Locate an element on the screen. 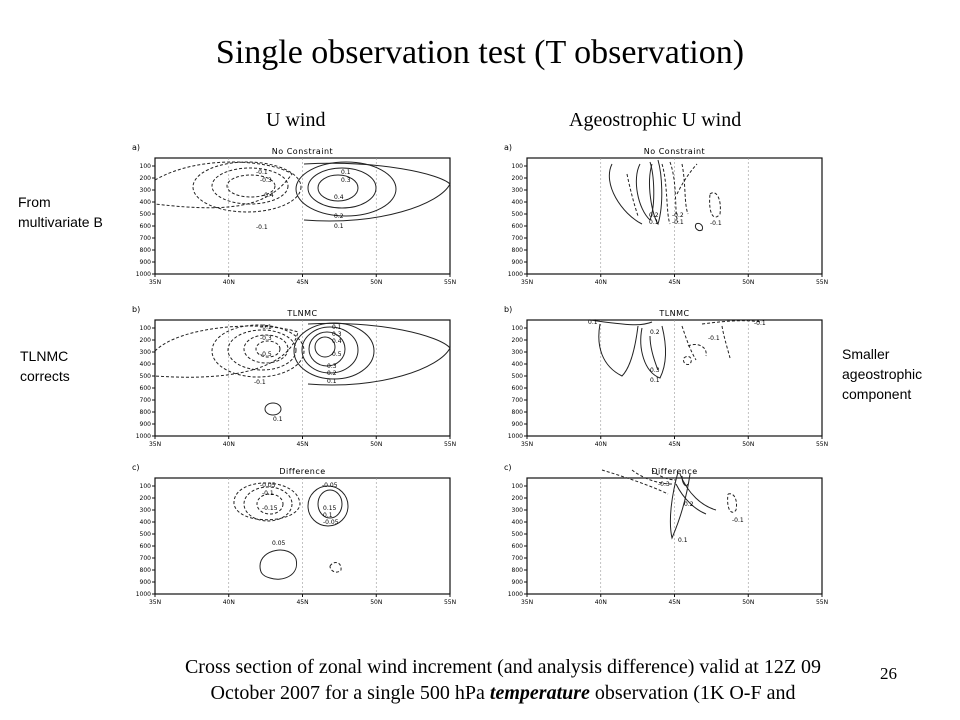 Image resolution: width=960 pixels, height=720 pixels. contour-labels: 0.2 0.1 -0.2 -0.1 -0.1 is located at coordinates (685, 219).